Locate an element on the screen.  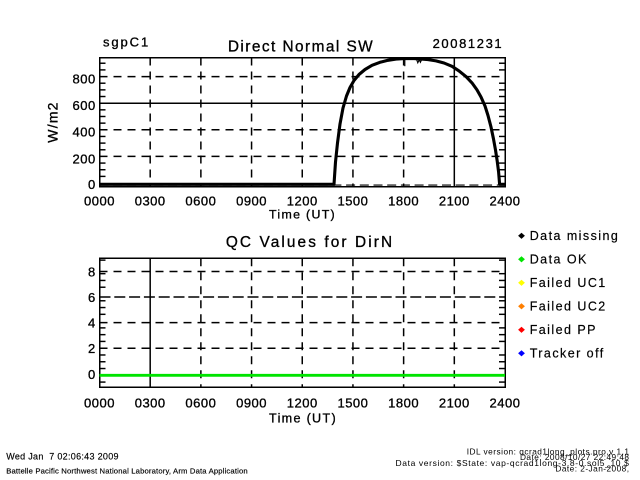
svg-text:IDL version: qcrad1long_plots.: IDL version: qcrad1long_plots.pro,v 1.1 is located at coordinates (548, 451).